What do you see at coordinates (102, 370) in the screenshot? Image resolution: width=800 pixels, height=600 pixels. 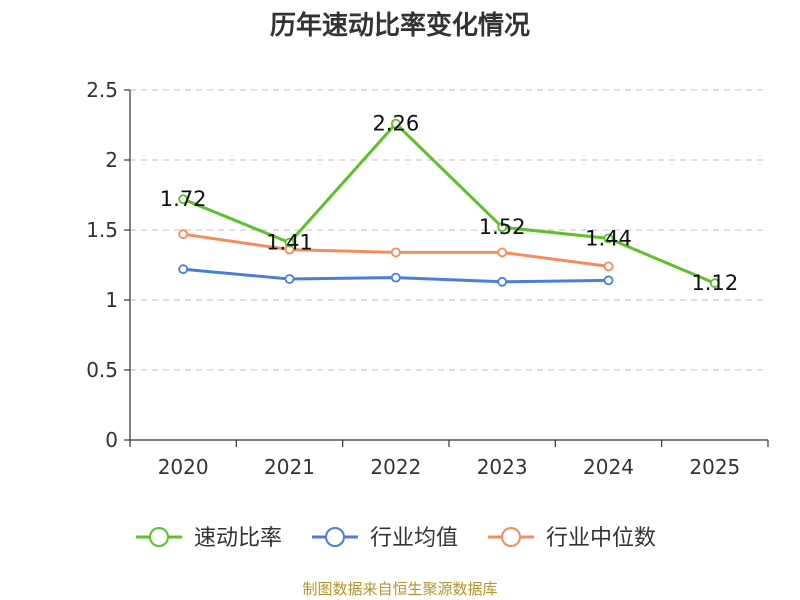 I see `y-tick-label: 0.5` at bounding box center [102, 370].